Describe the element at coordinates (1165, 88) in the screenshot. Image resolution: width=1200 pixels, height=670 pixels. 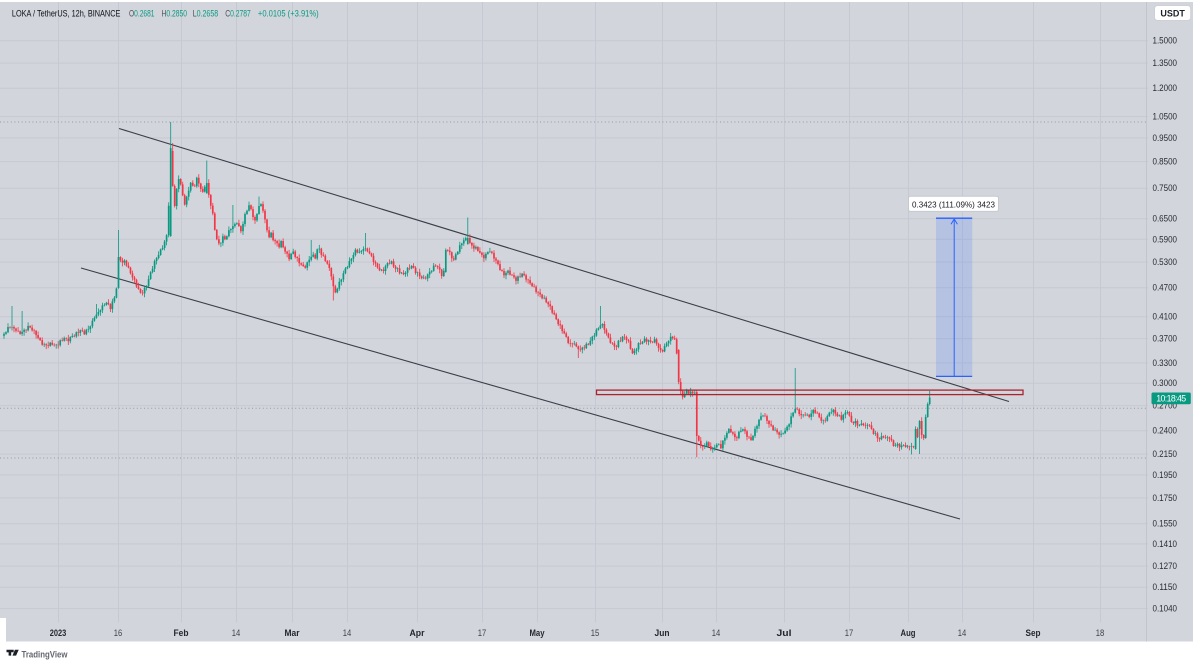
I see `svg-text: 1.2000` at that location.